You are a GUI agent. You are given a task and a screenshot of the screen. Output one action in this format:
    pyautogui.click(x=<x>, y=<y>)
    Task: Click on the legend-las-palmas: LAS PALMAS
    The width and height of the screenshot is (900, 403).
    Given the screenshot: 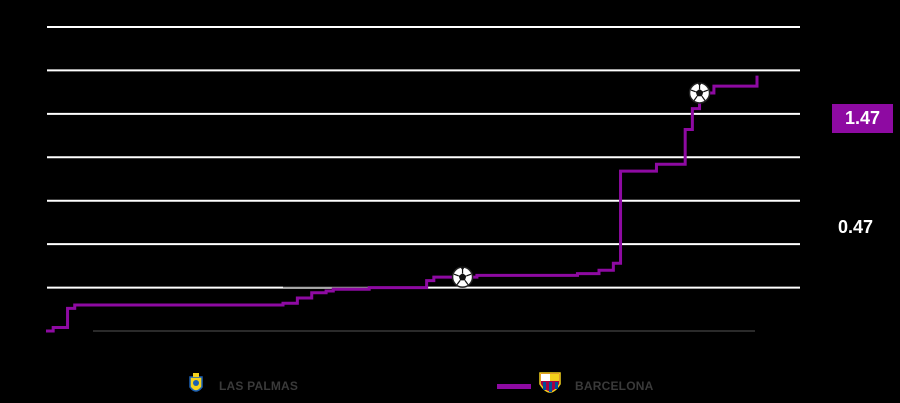 What is the action you would take?
    pyautogui.click(x=241, y=386)
    